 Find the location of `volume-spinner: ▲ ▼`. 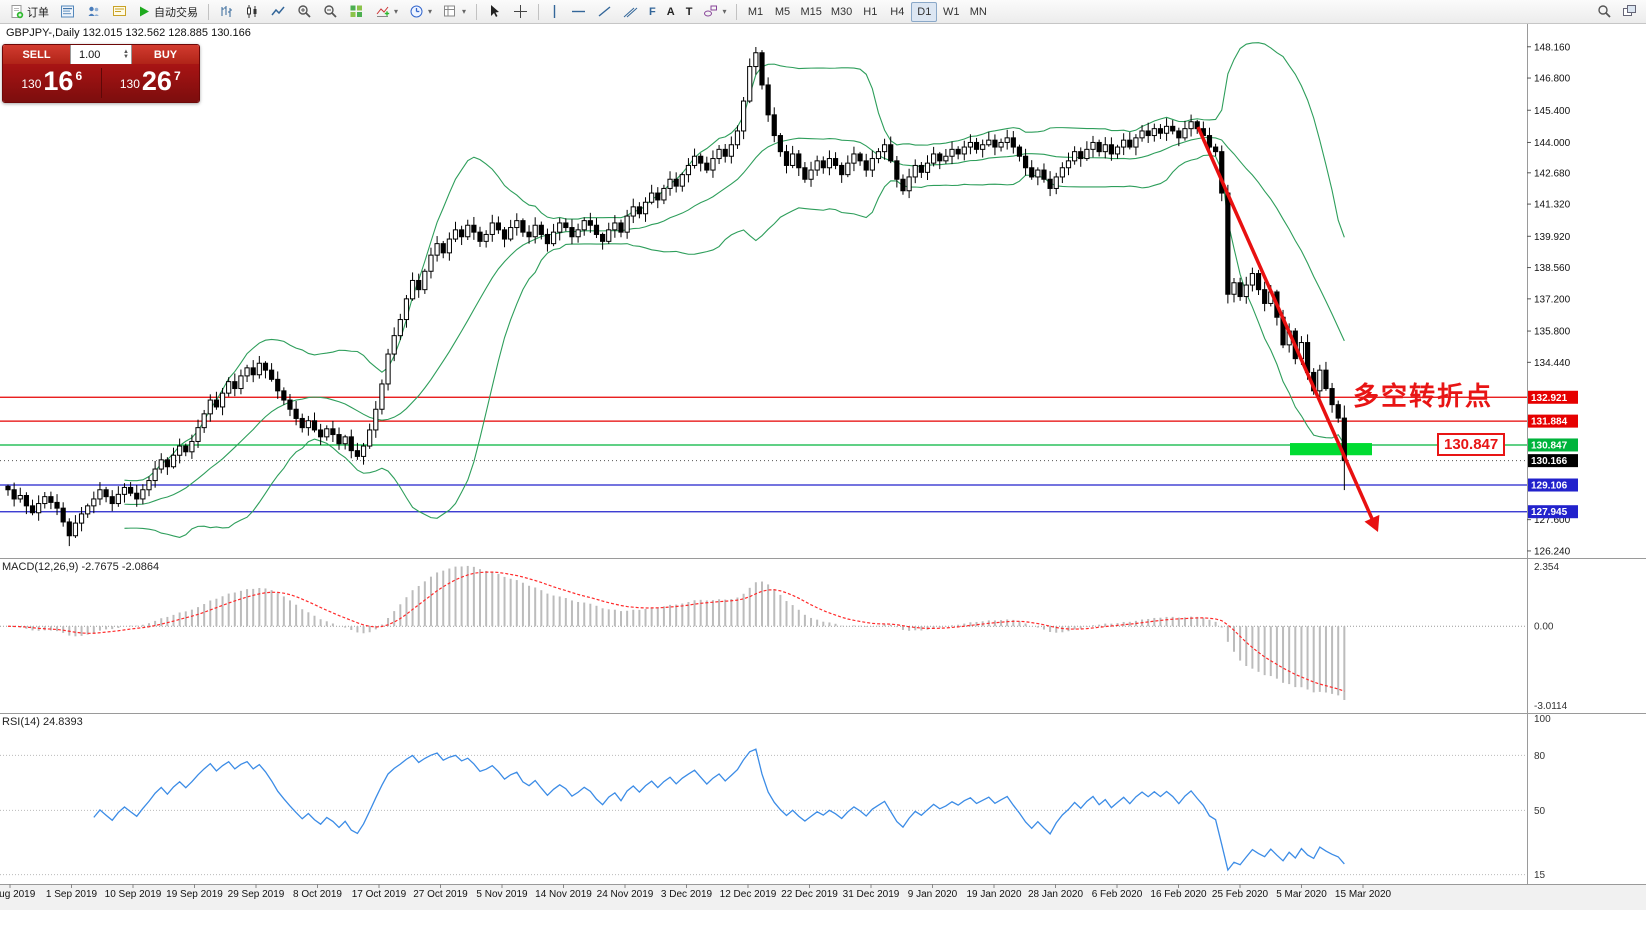

volume-spinner: ▲ ▼ is located at coordinates (126, 54).